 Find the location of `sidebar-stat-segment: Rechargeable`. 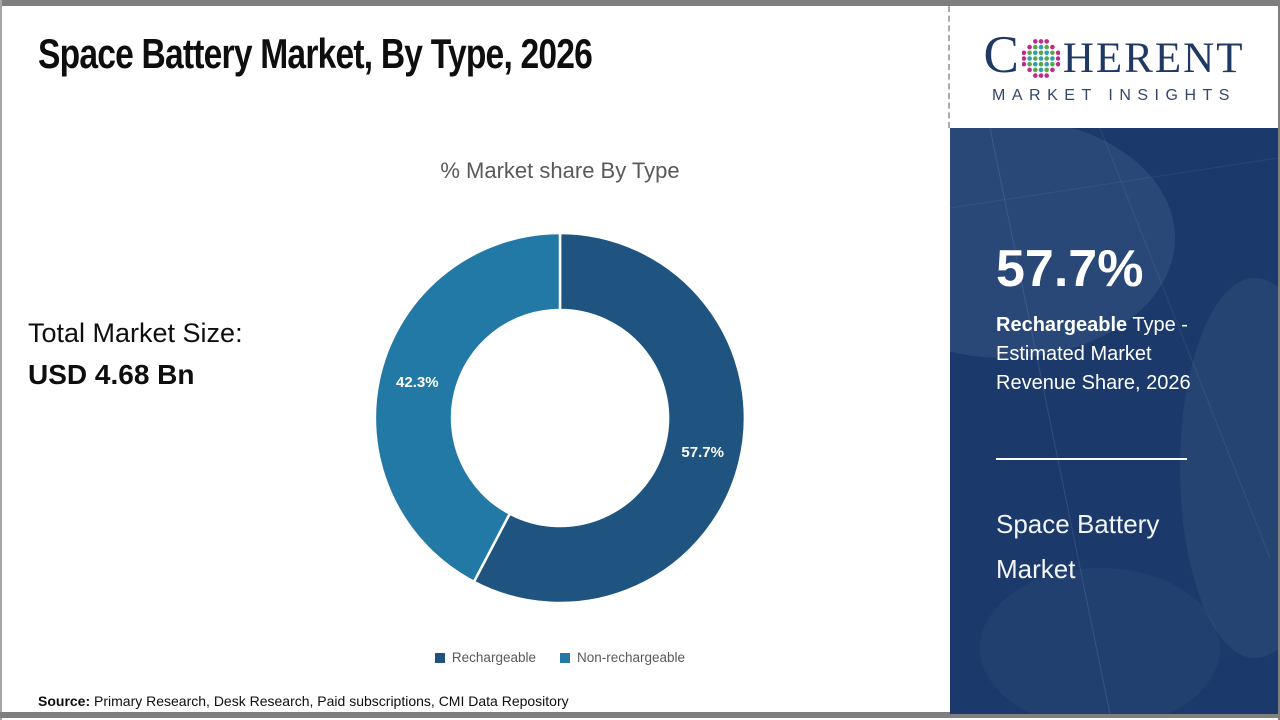

sidebar-stat-segment: Rechargeable is located at coordinates (1062, 325).